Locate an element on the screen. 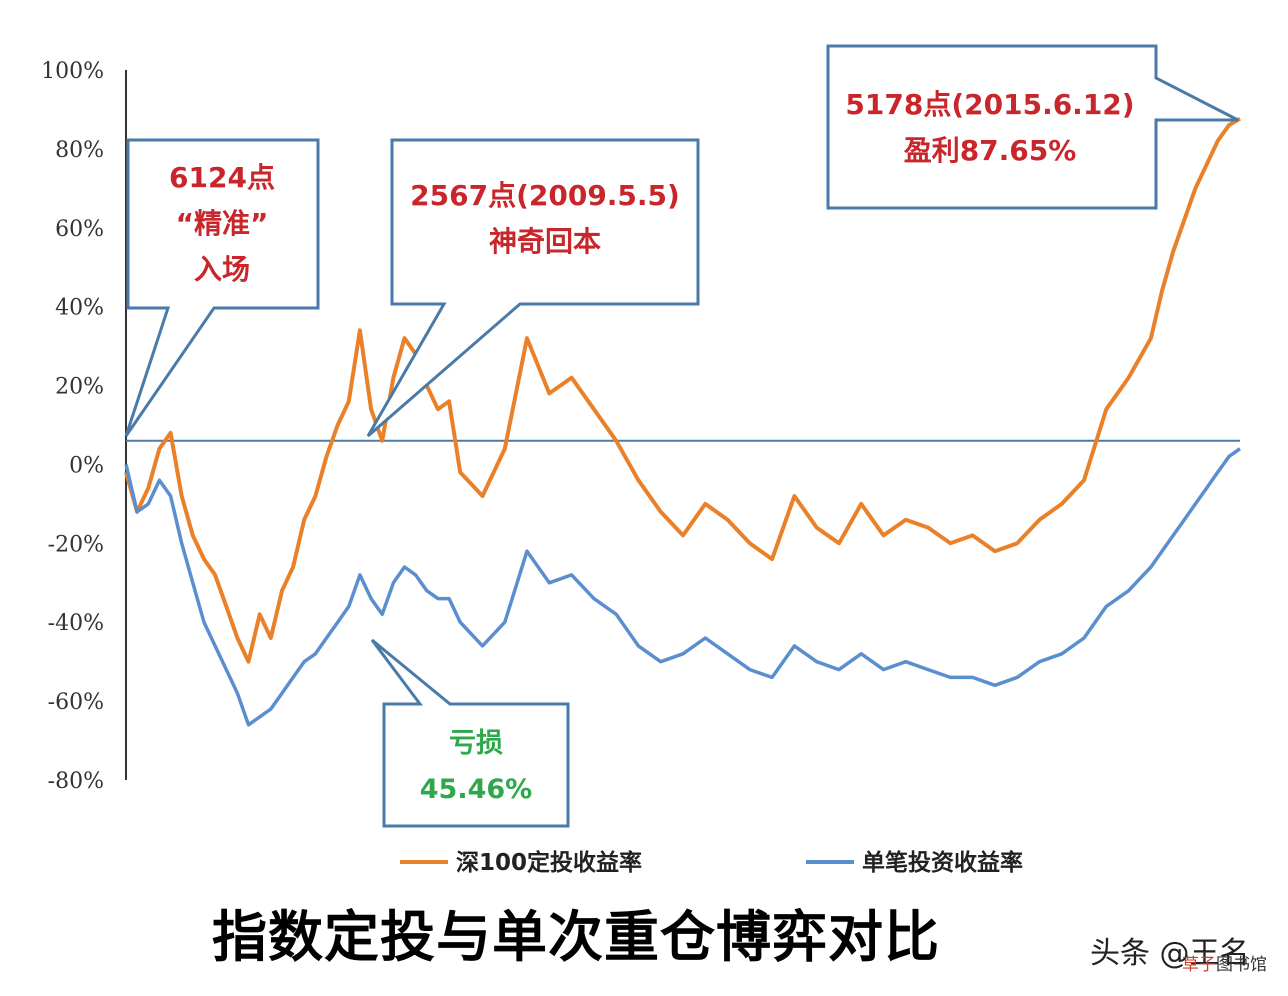 The image size is (1288, 996). page-title: 指数定投与单次重仓博弈对比 is located at coordinates (576, 937).